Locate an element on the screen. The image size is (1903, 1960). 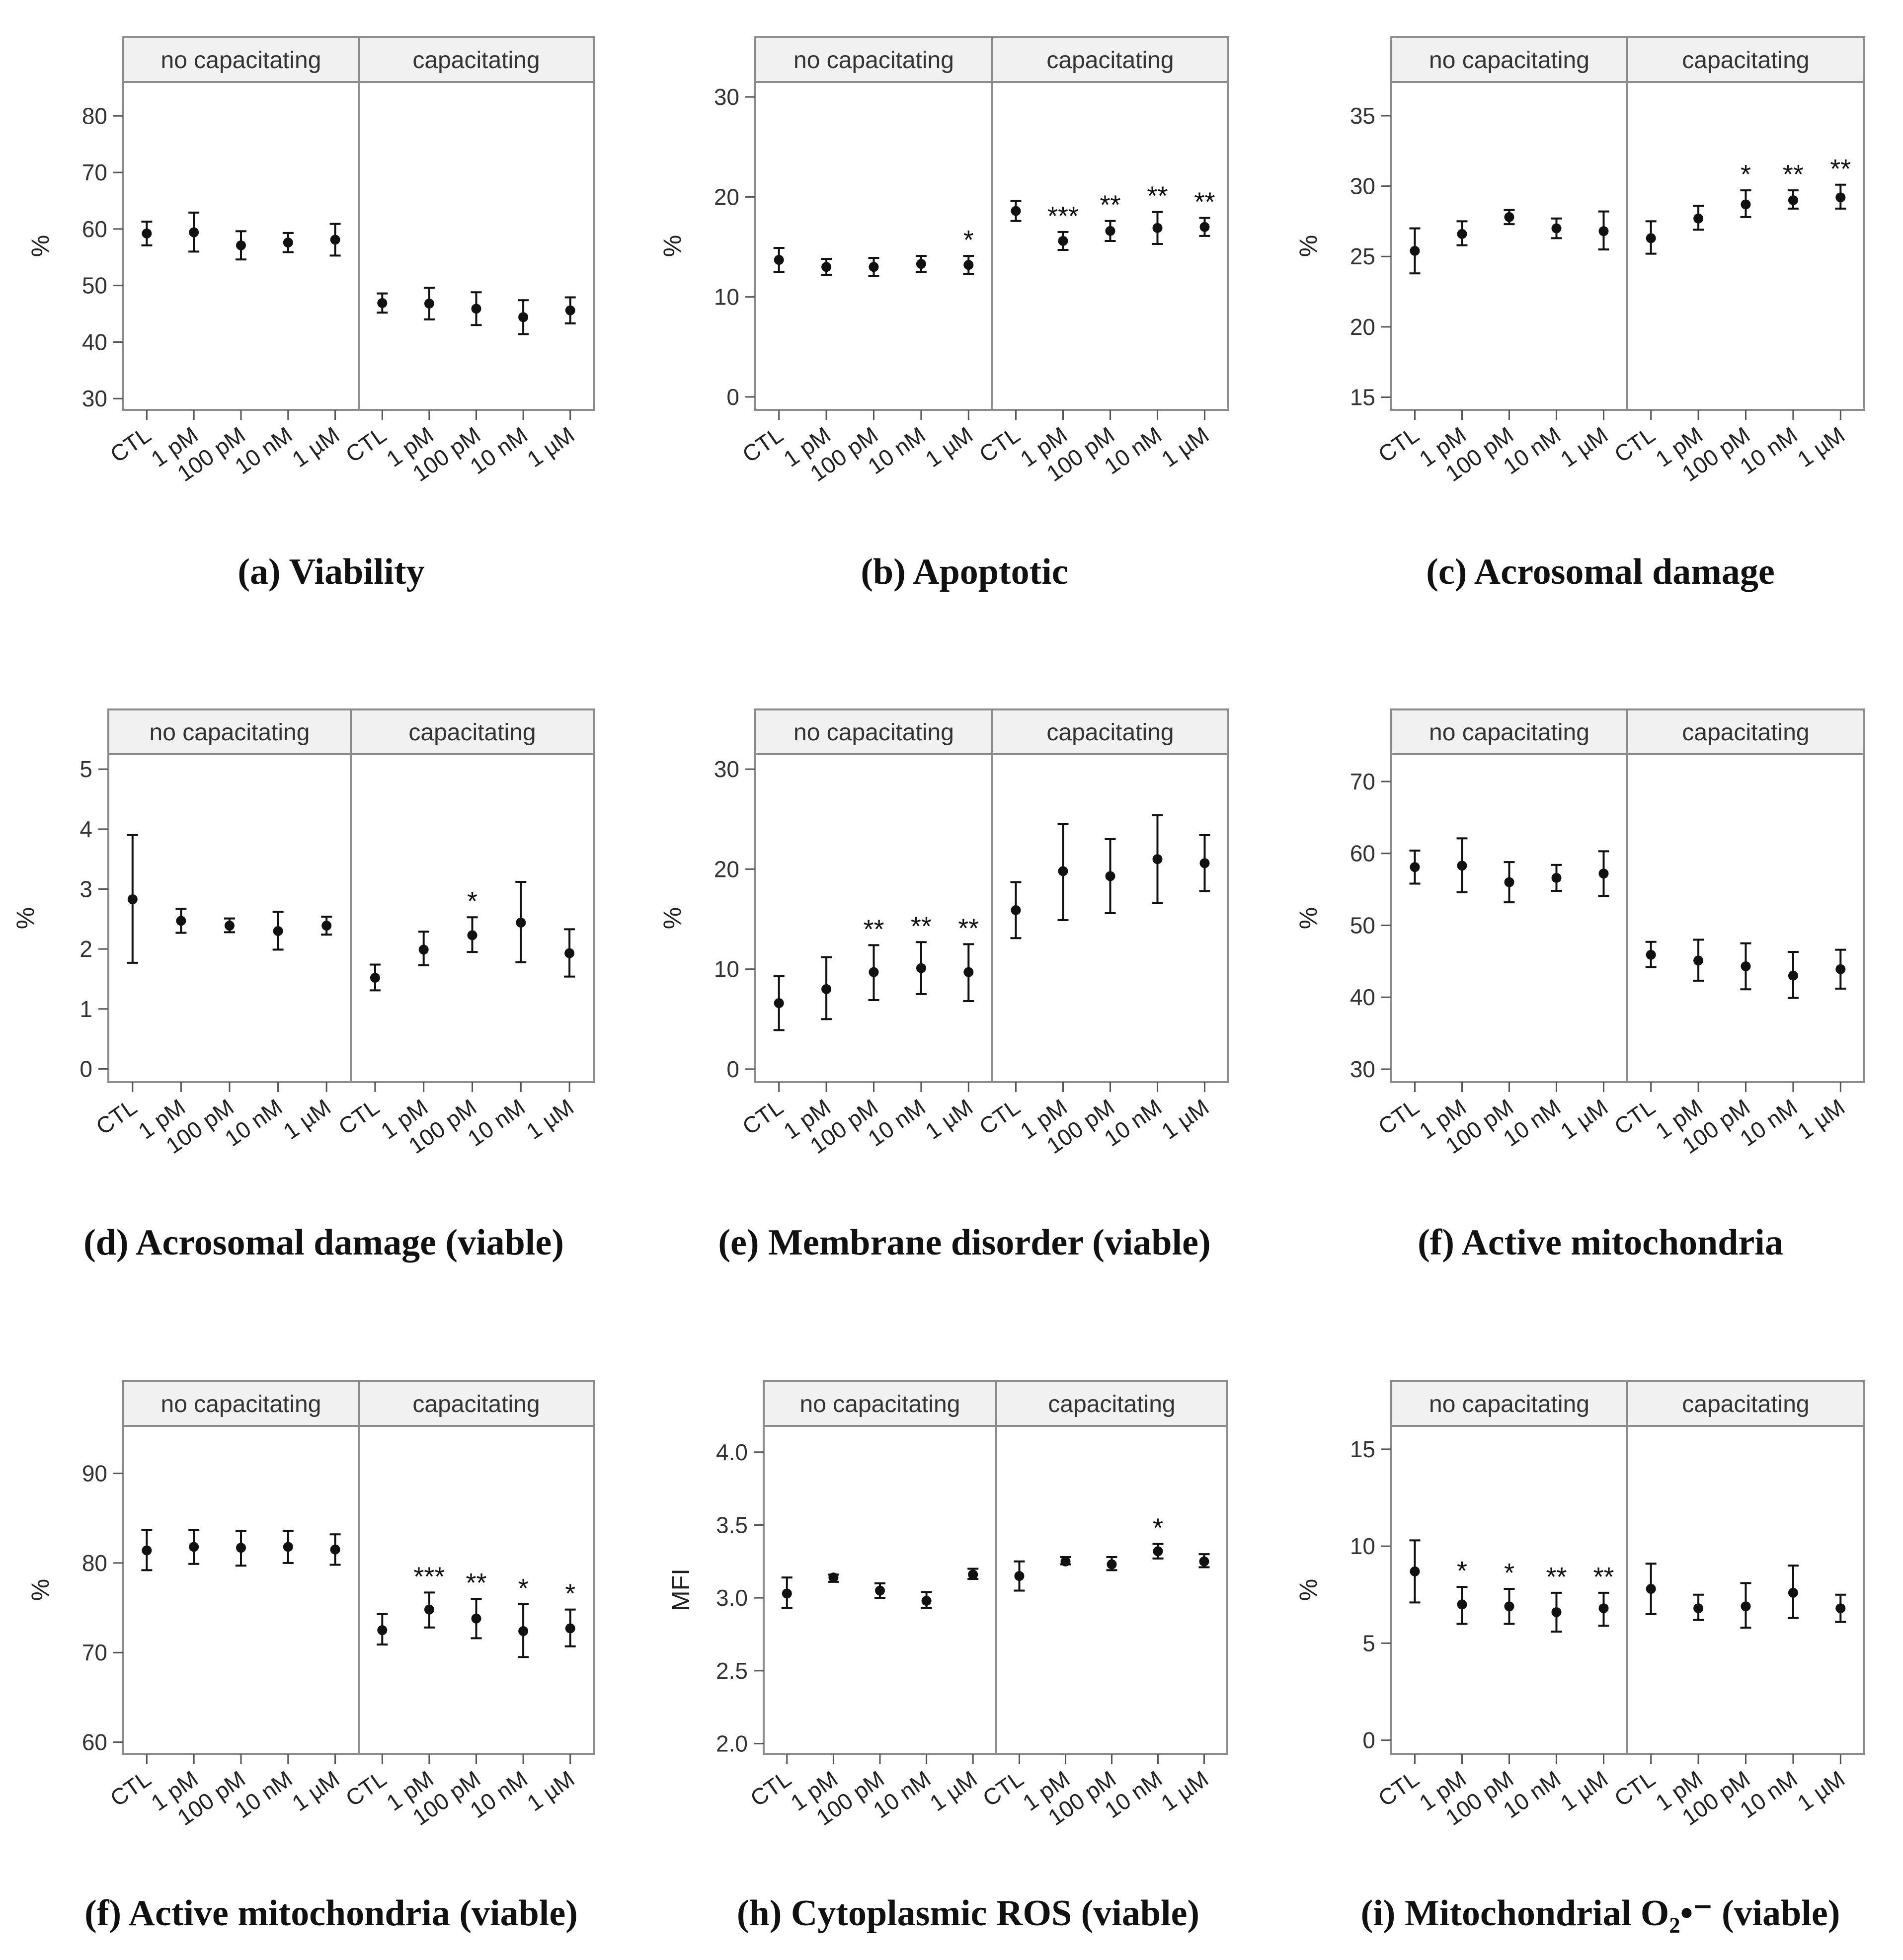
y-tick-label: 2.5 is located at coordinates (732, 1671).